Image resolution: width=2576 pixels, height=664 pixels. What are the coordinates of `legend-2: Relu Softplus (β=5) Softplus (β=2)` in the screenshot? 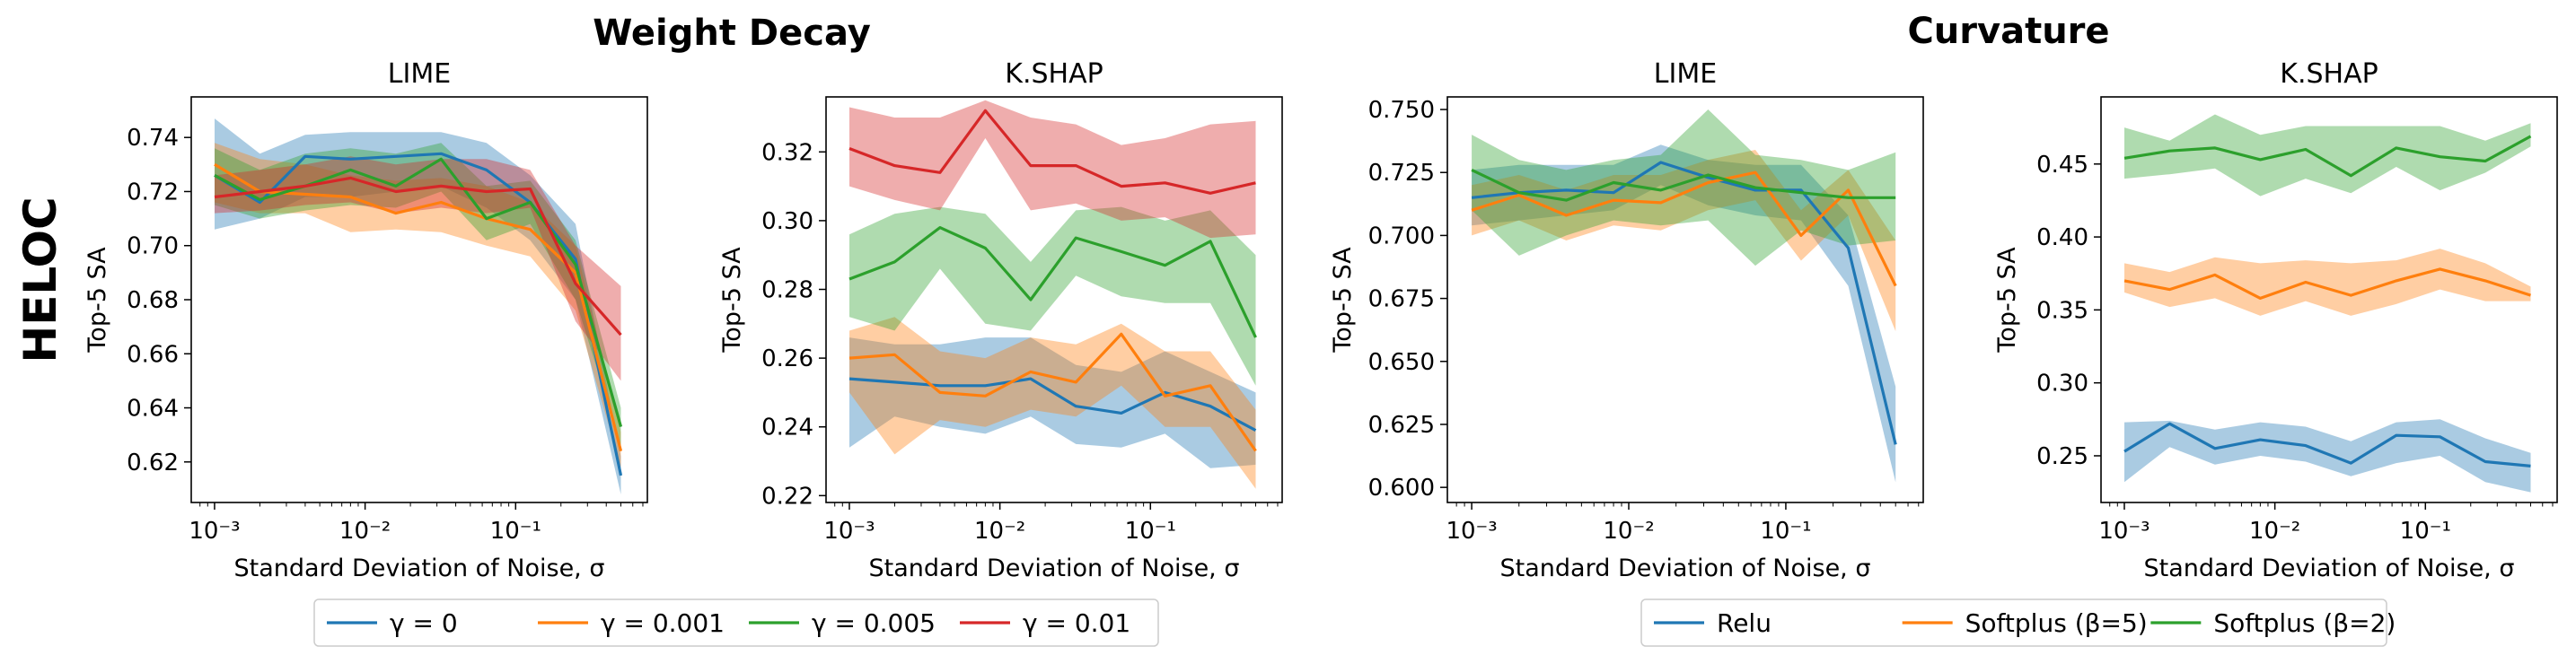 It's located at (2018, 622).